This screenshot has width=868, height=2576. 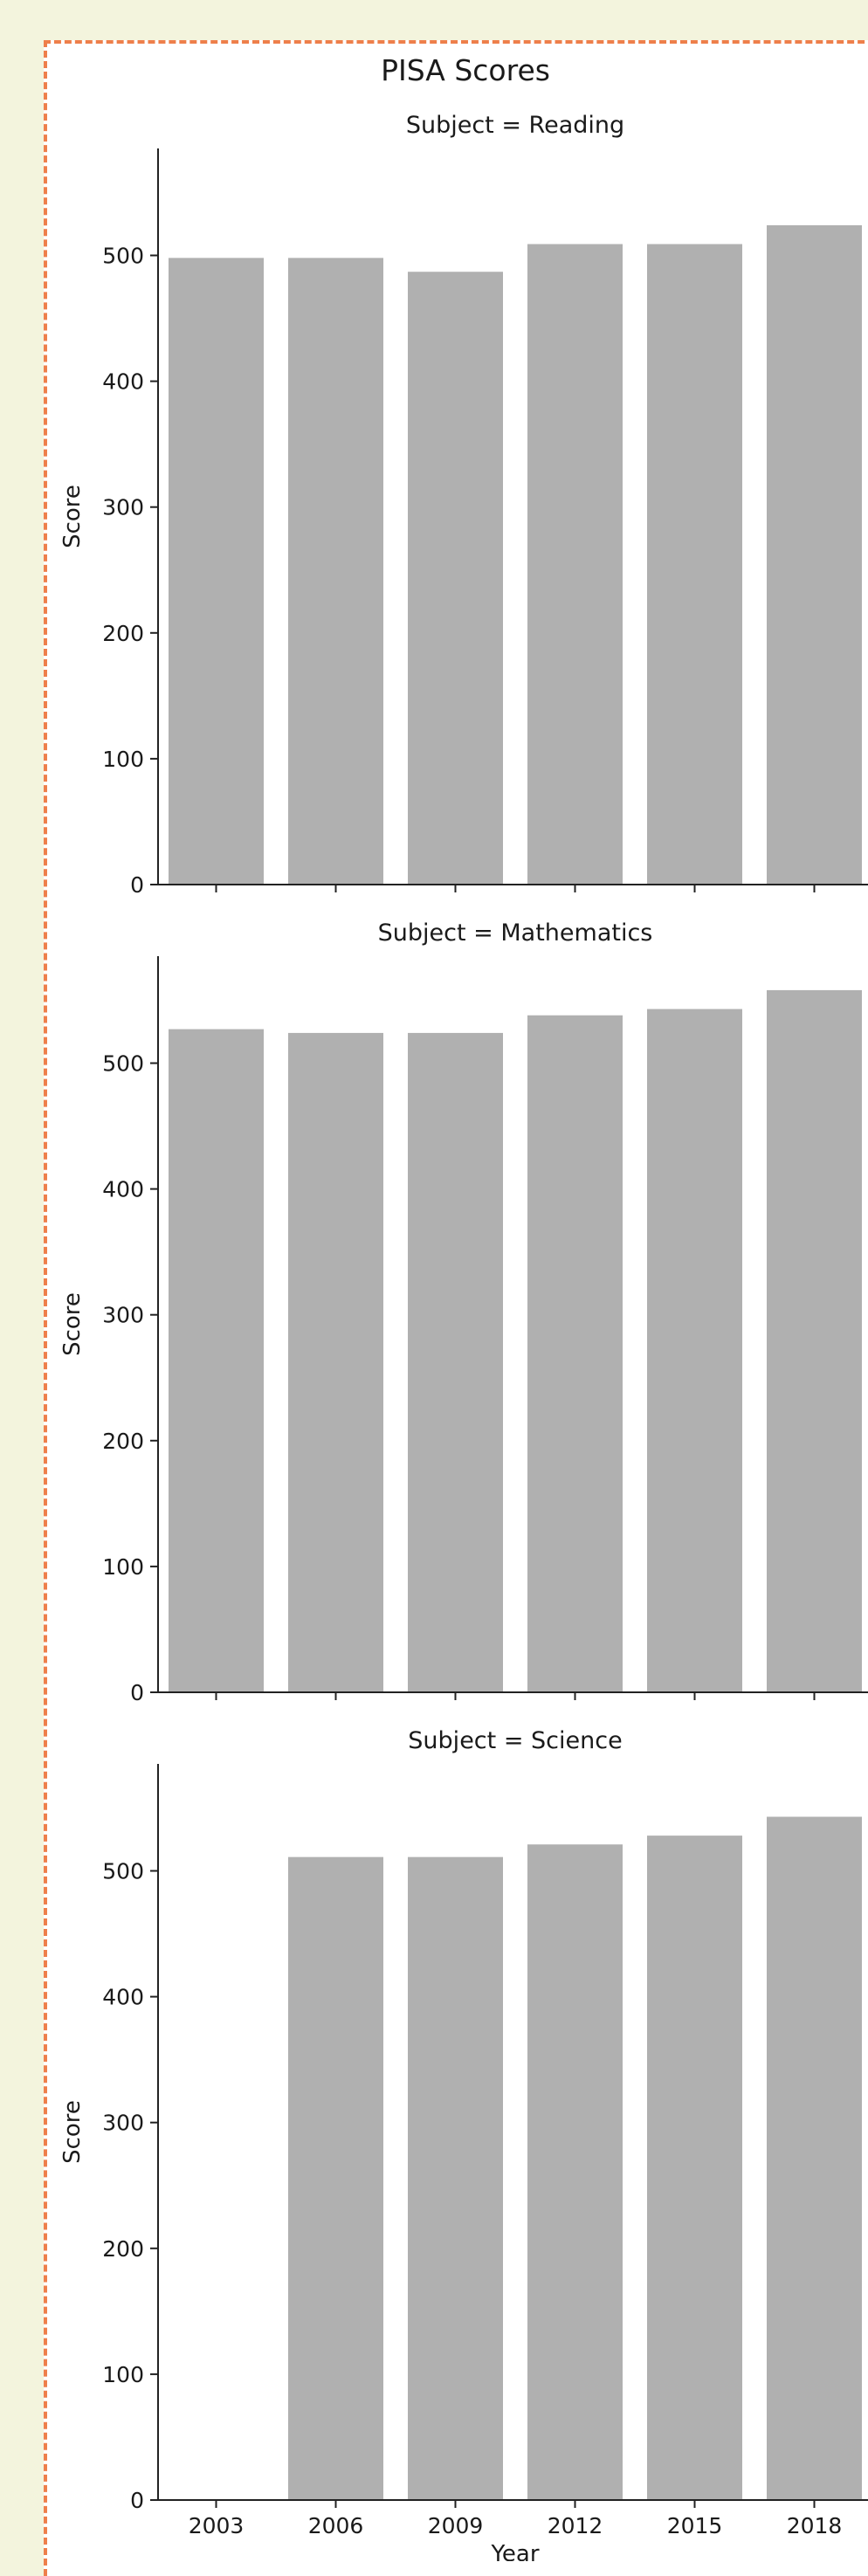 I want to click on chart-title: PISA Scores, so click(x=465, y=70).